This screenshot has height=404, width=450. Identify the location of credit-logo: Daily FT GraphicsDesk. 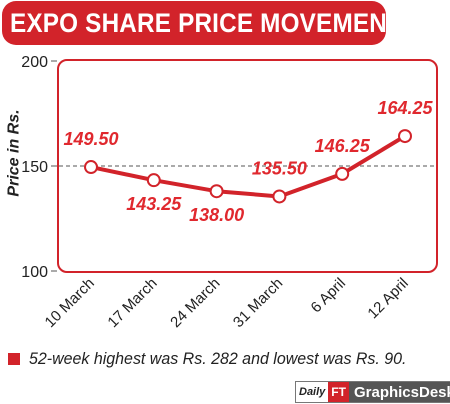
(372, 392).